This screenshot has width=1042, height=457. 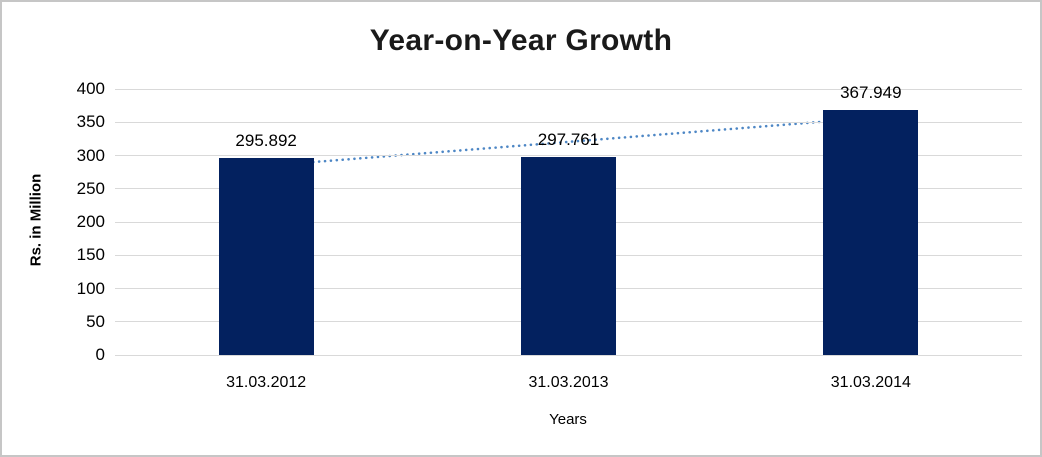 I want to click on y-tick-label: 250, so click(x=90, y=188).